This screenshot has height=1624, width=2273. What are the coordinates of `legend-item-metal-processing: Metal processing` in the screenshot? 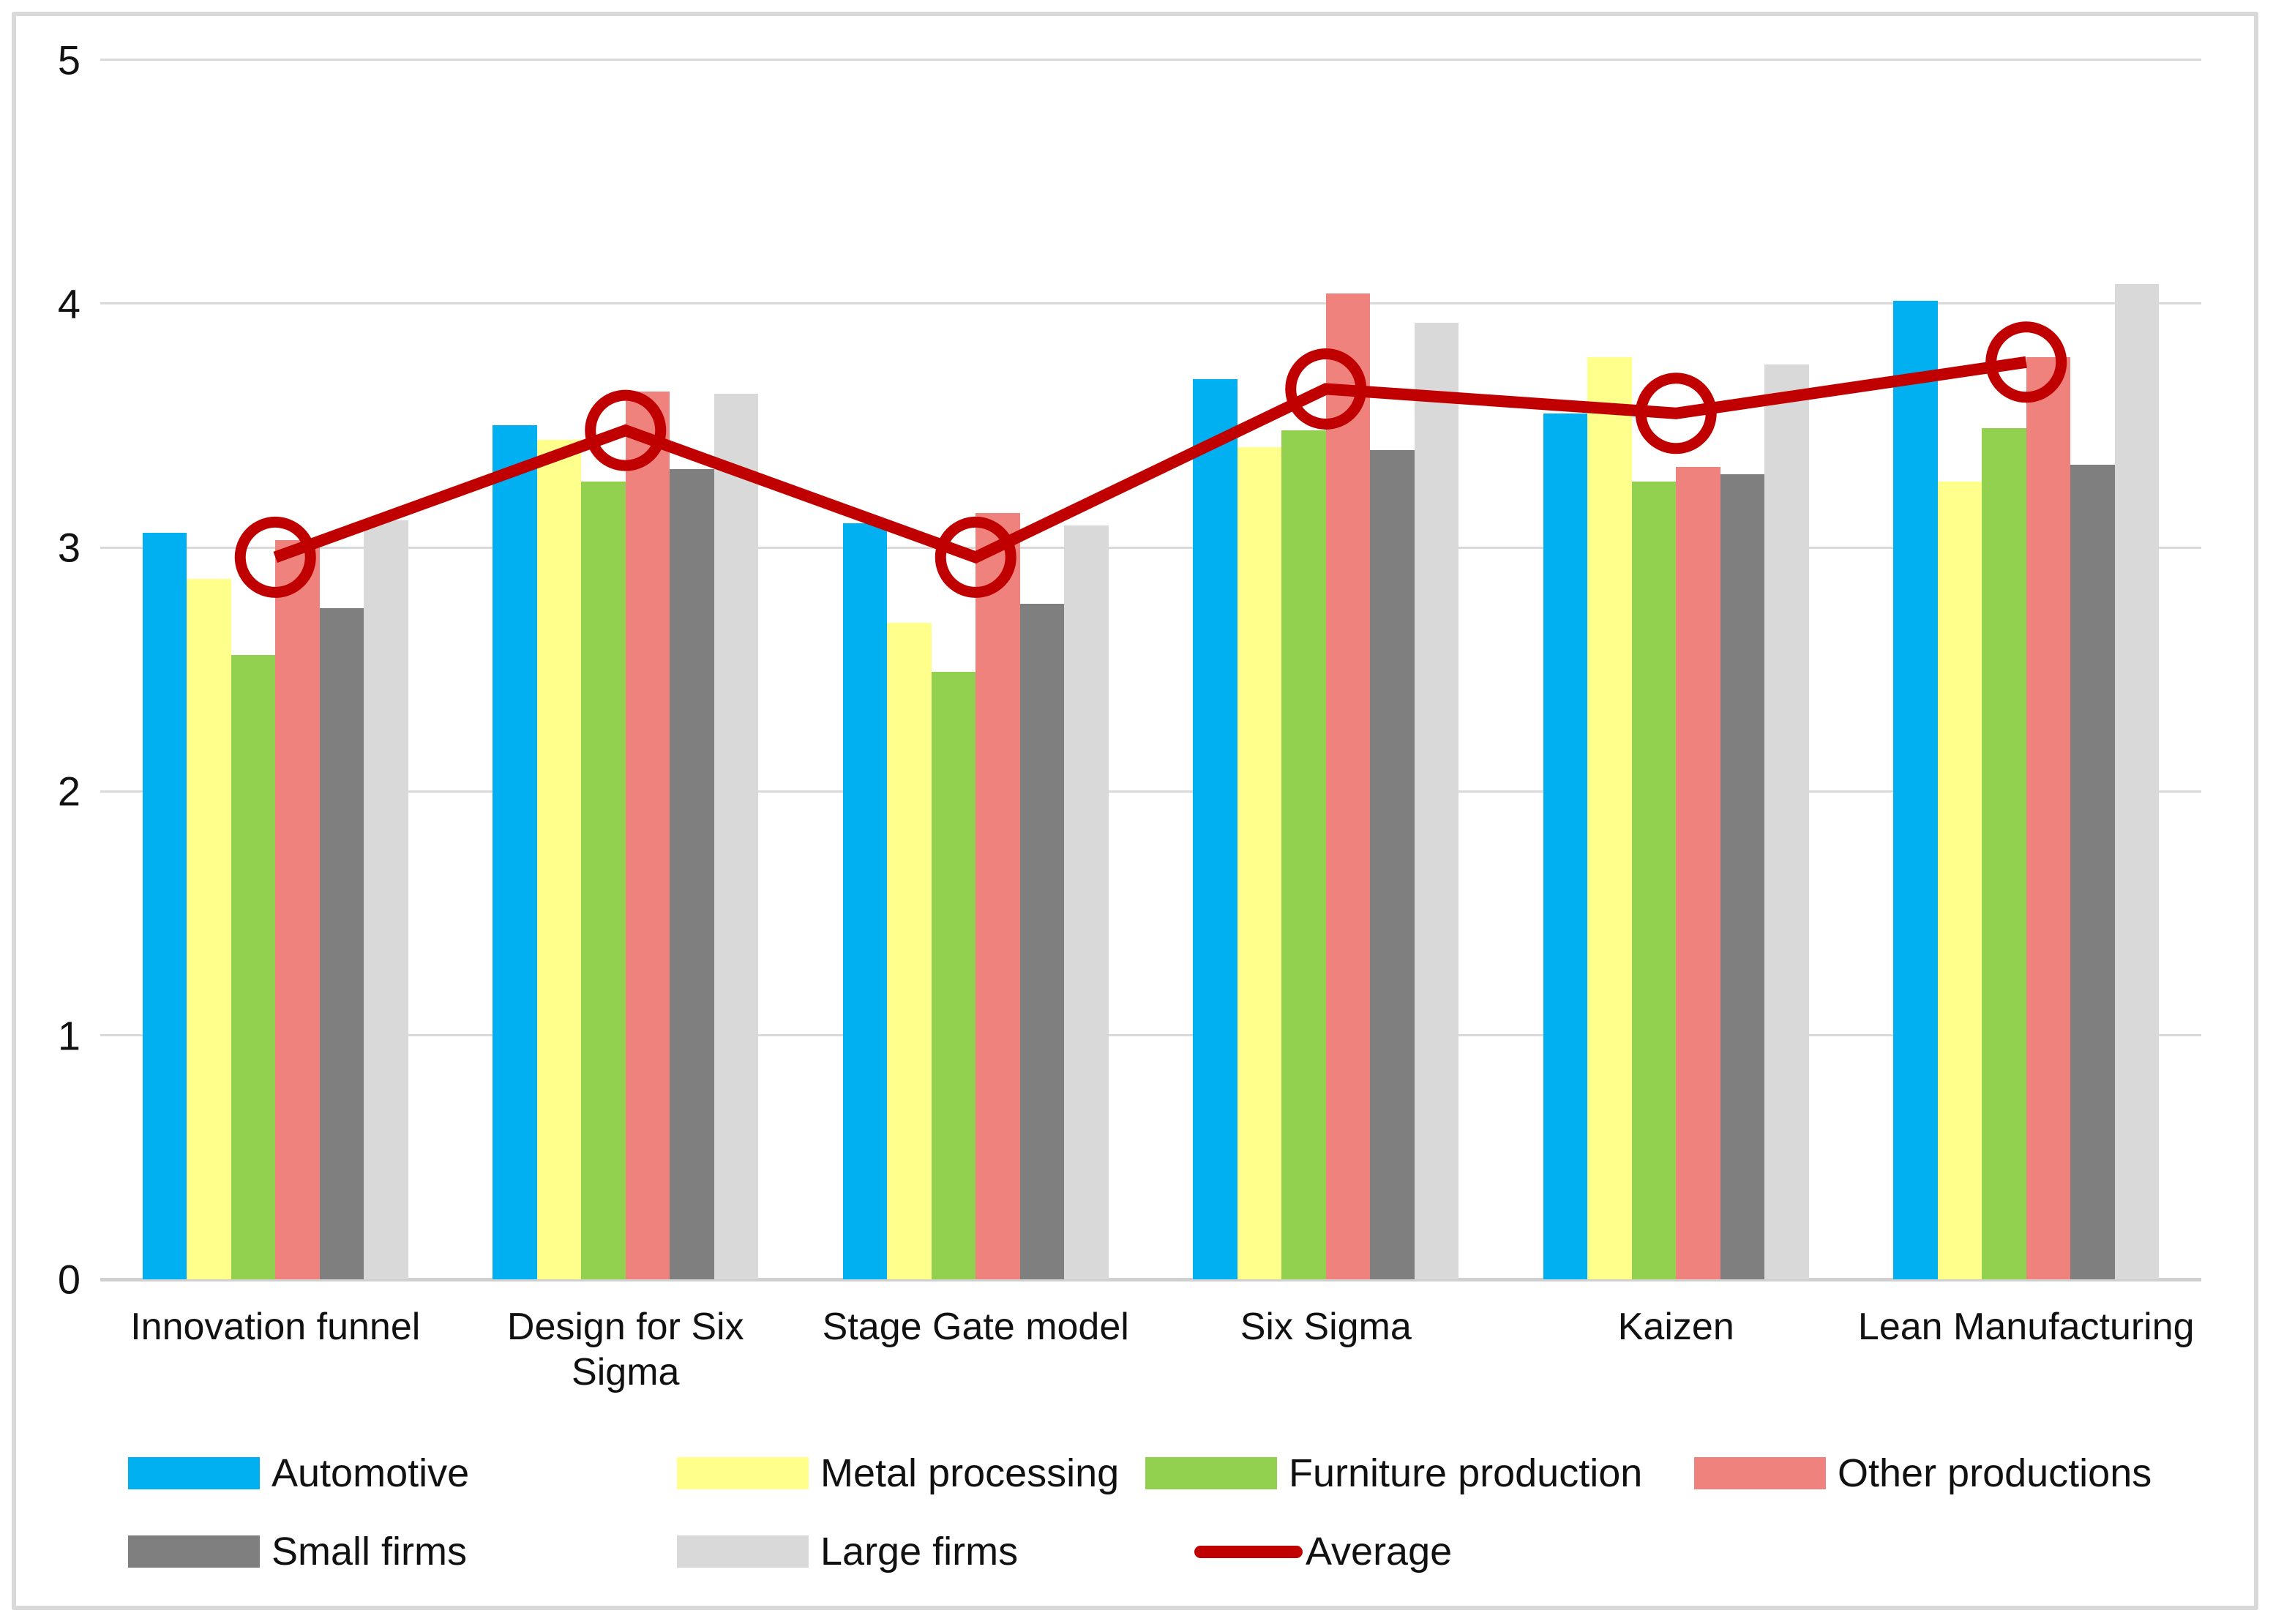 It's located at (898, 1473).